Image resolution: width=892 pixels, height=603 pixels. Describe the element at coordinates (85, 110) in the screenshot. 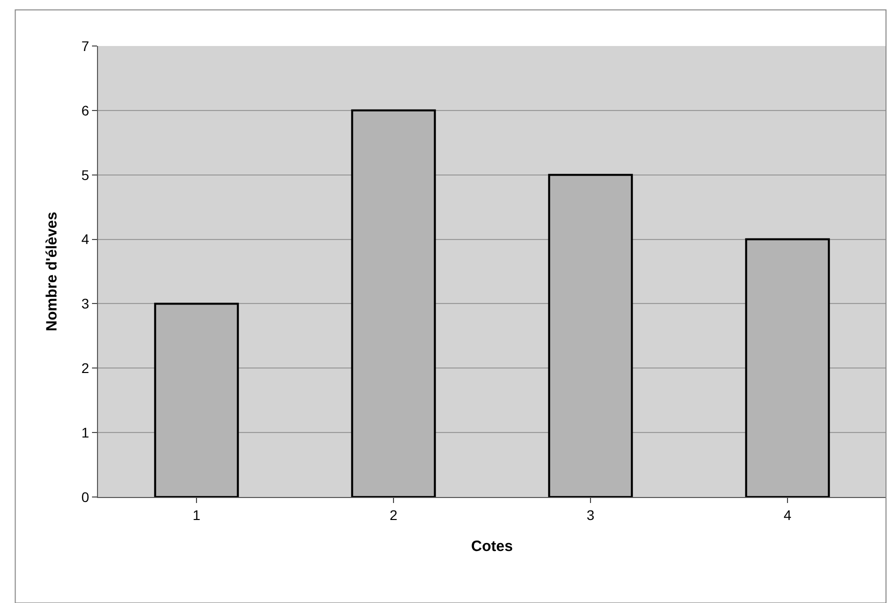

I see `y-tick-label: 6` at that location.